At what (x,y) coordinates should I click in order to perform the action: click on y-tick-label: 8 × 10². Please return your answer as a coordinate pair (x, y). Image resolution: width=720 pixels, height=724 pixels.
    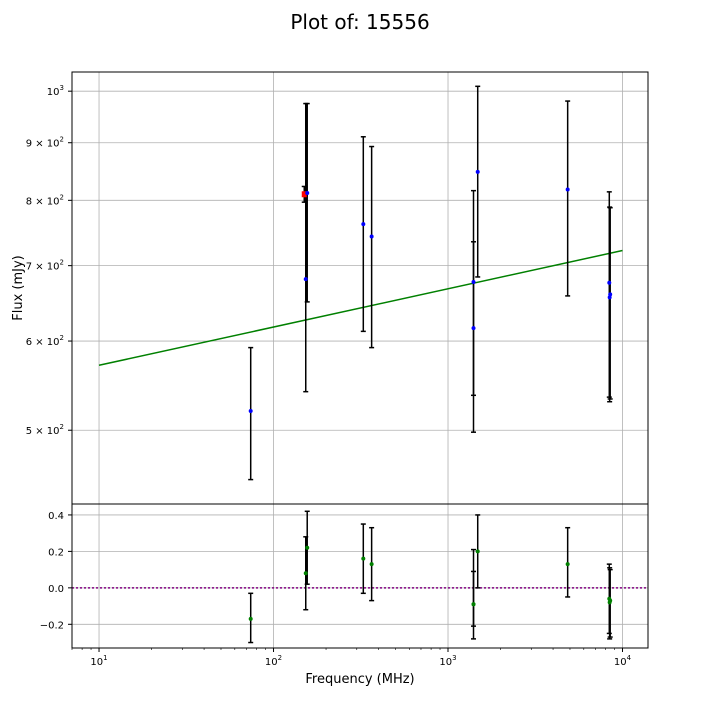
    Looking at the image, I should click on (45, 200).